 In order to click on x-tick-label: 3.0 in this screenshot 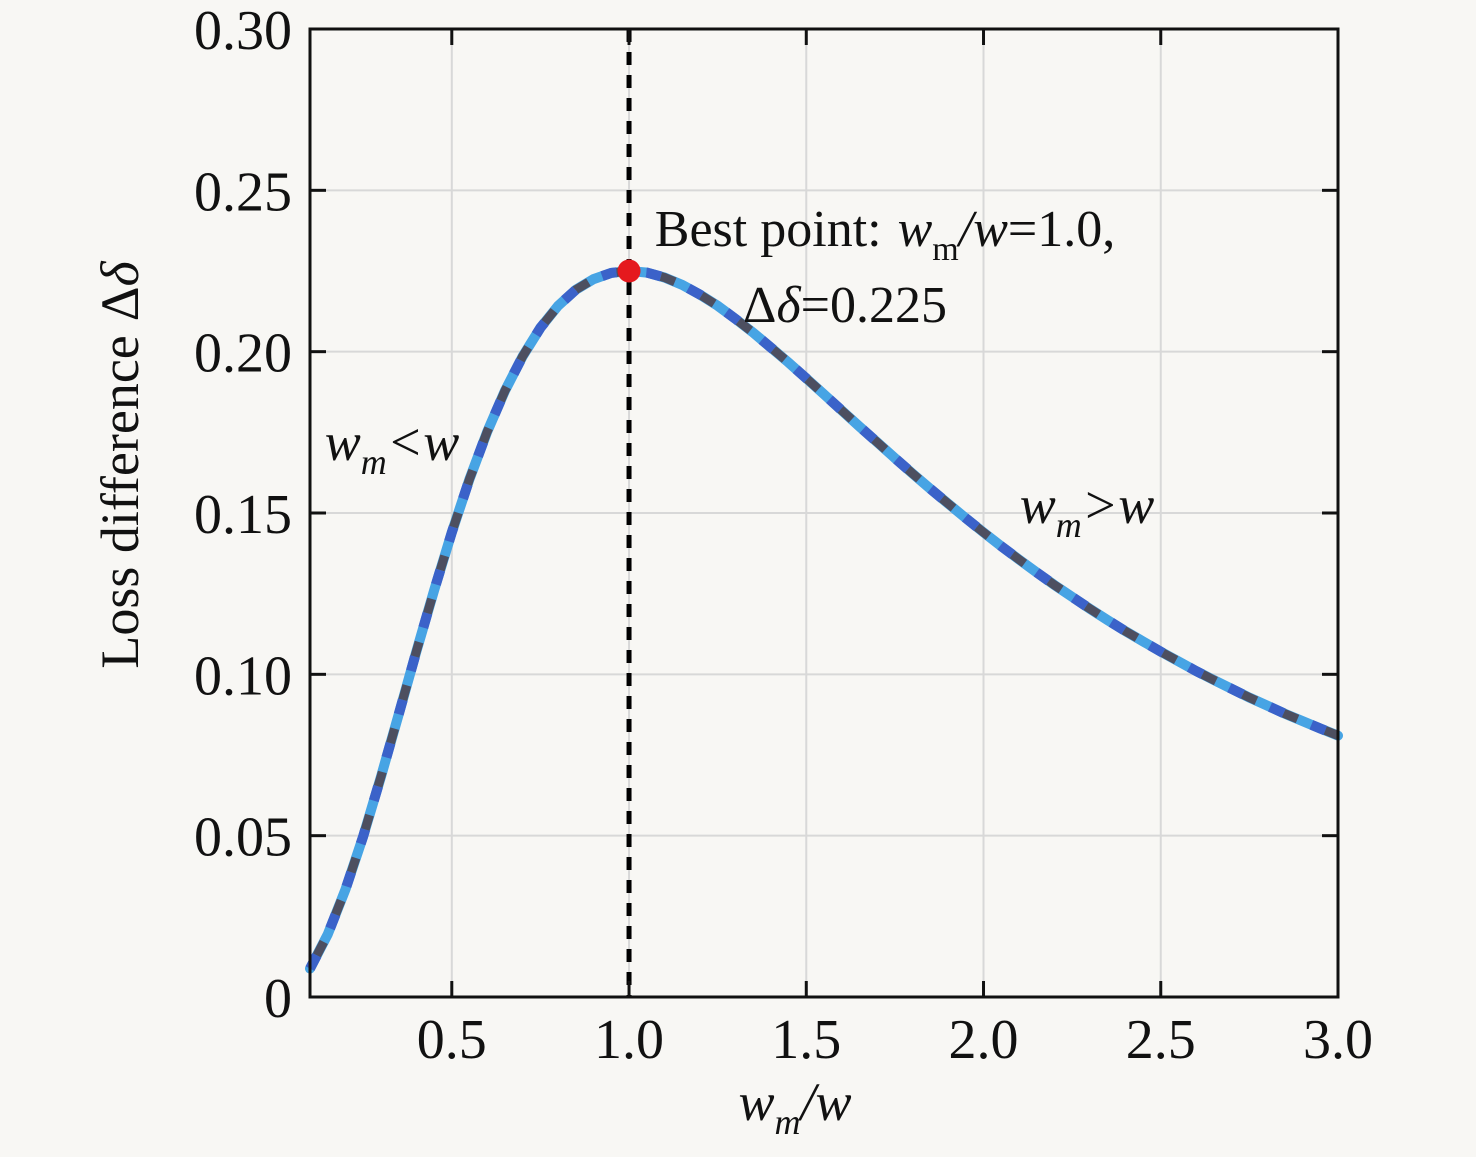, I will do `click(1338, 1040)`.